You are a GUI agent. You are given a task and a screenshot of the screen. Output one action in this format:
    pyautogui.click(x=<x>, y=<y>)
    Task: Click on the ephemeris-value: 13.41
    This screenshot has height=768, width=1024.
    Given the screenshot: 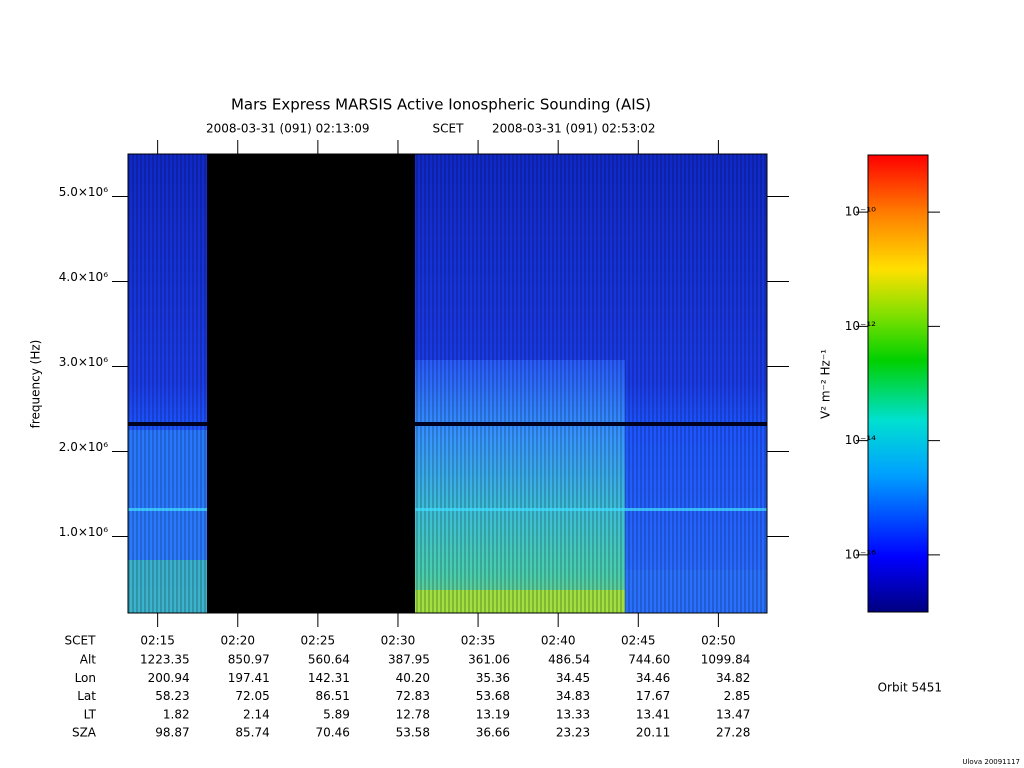 What is the action you would take?
    pyautogui.click(x=653, y=714)
    